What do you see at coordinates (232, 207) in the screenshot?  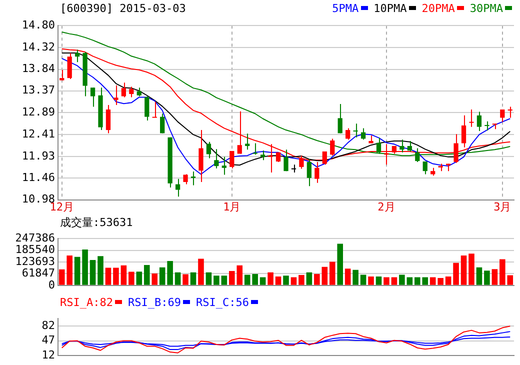 I see `x-tick-label: 1月` at bounding box center [232, 207].